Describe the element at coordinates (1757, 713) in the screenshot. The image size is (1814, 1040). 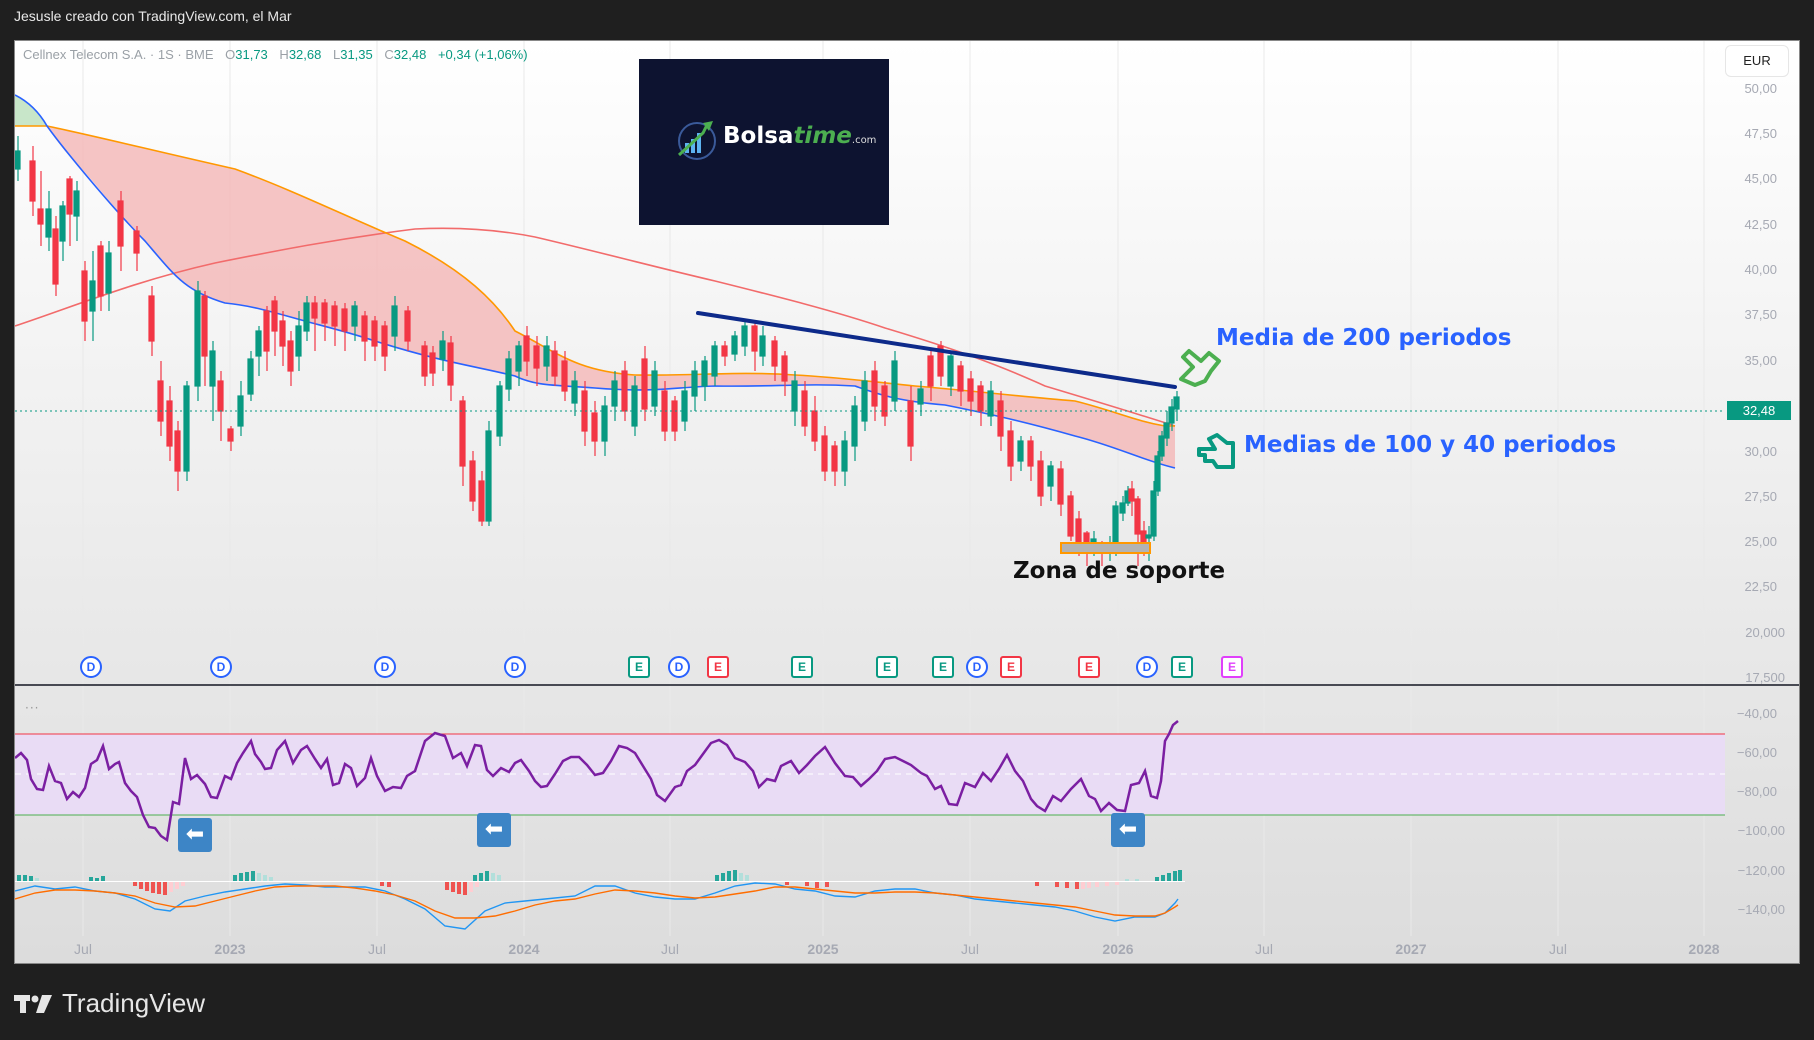
I see `svg-text: −40,00` at that location.